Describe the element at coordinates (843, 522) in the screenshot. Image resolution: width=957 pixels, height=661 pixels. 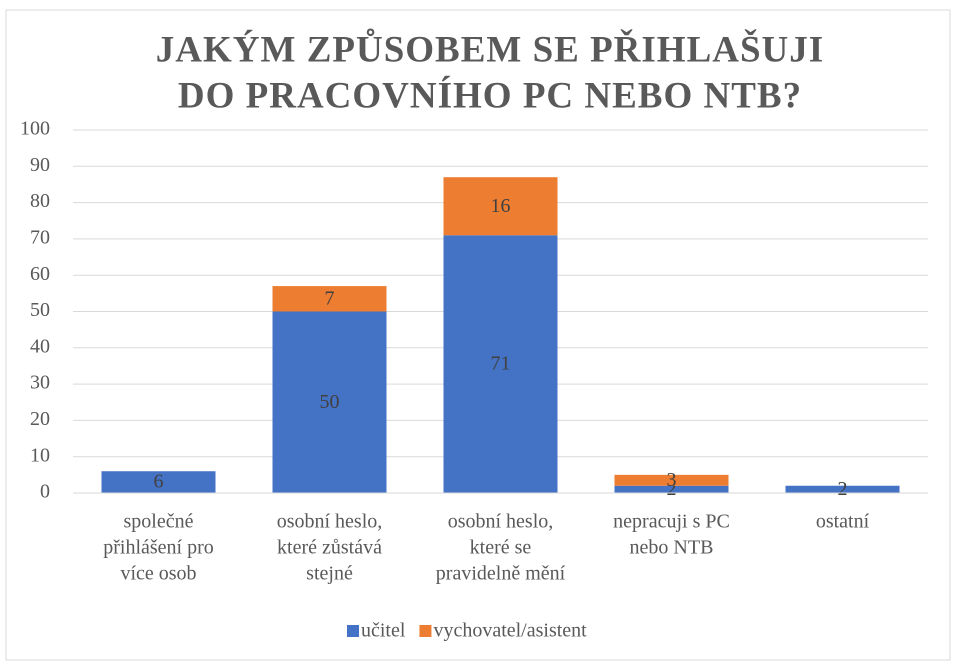
I see `x-tick-label: ostatní` at that location.